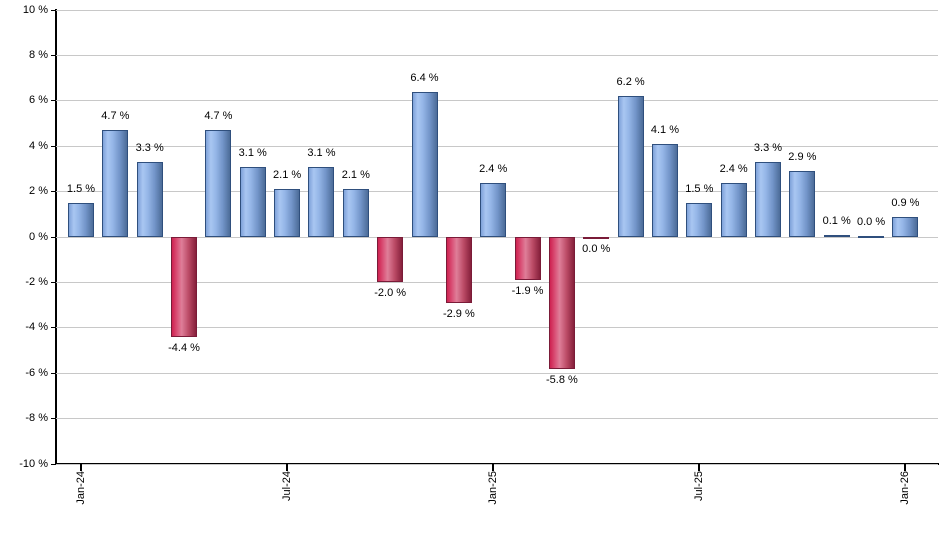 The image size is (940, 550). I want to click on y-axis-label: 0 %, so click(38, 236).